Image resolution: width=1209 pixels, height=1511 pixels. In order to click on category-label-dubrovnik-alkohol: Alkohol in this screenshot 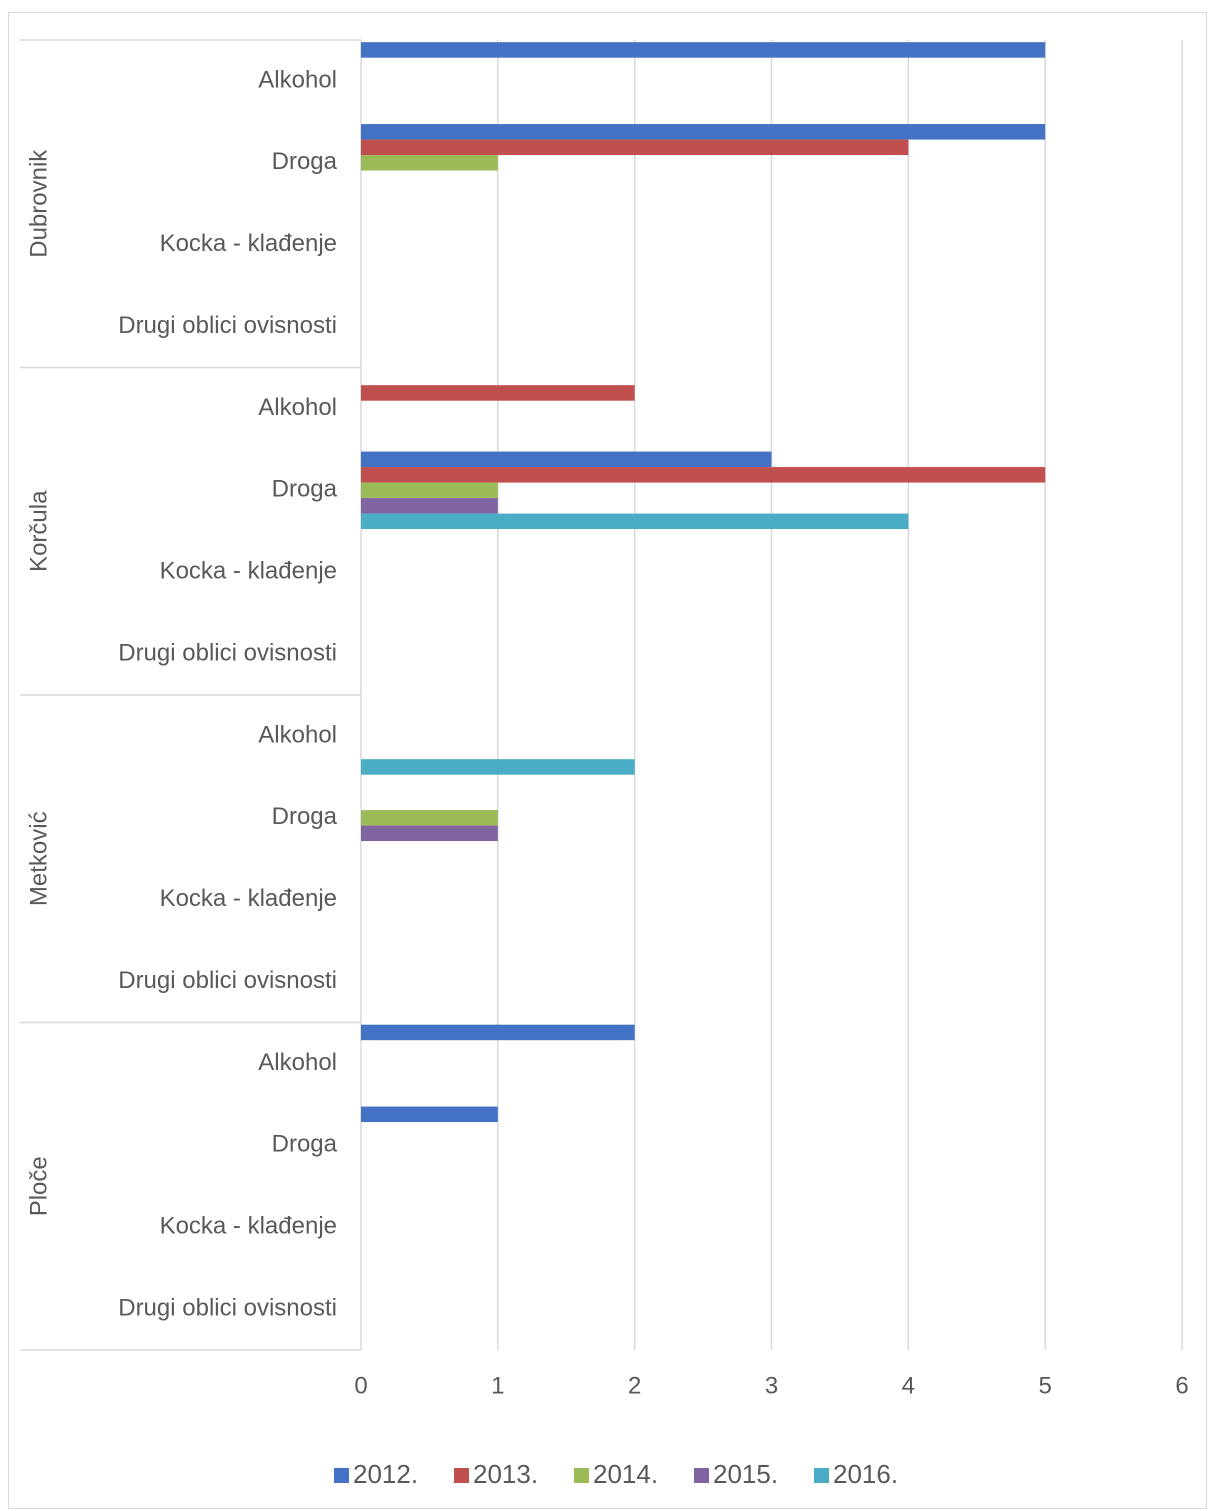, I will do `click(297, 79)`.